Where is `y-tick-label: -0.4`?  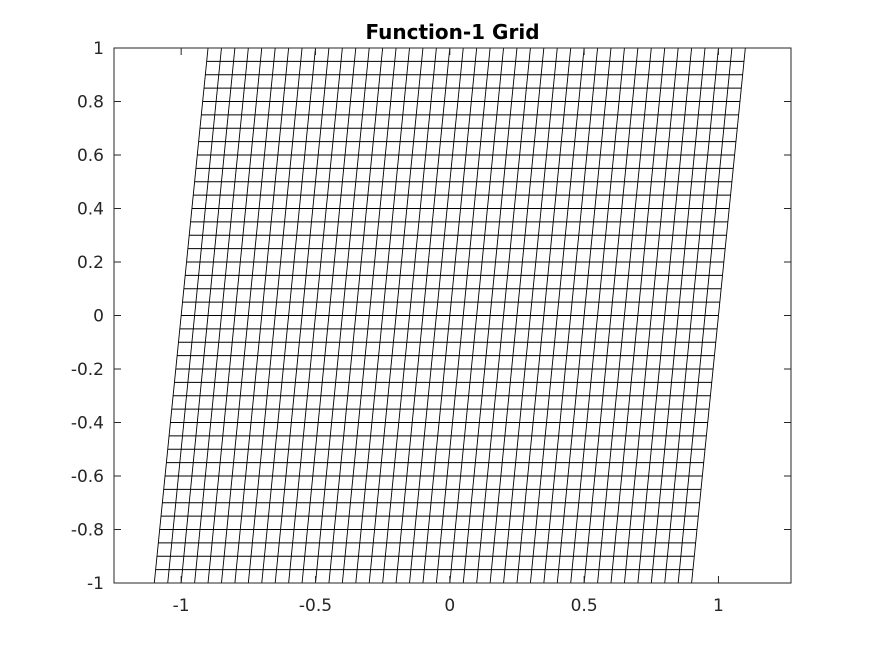
y-tick-label: -0.4 is located at coordinates (87, 424).